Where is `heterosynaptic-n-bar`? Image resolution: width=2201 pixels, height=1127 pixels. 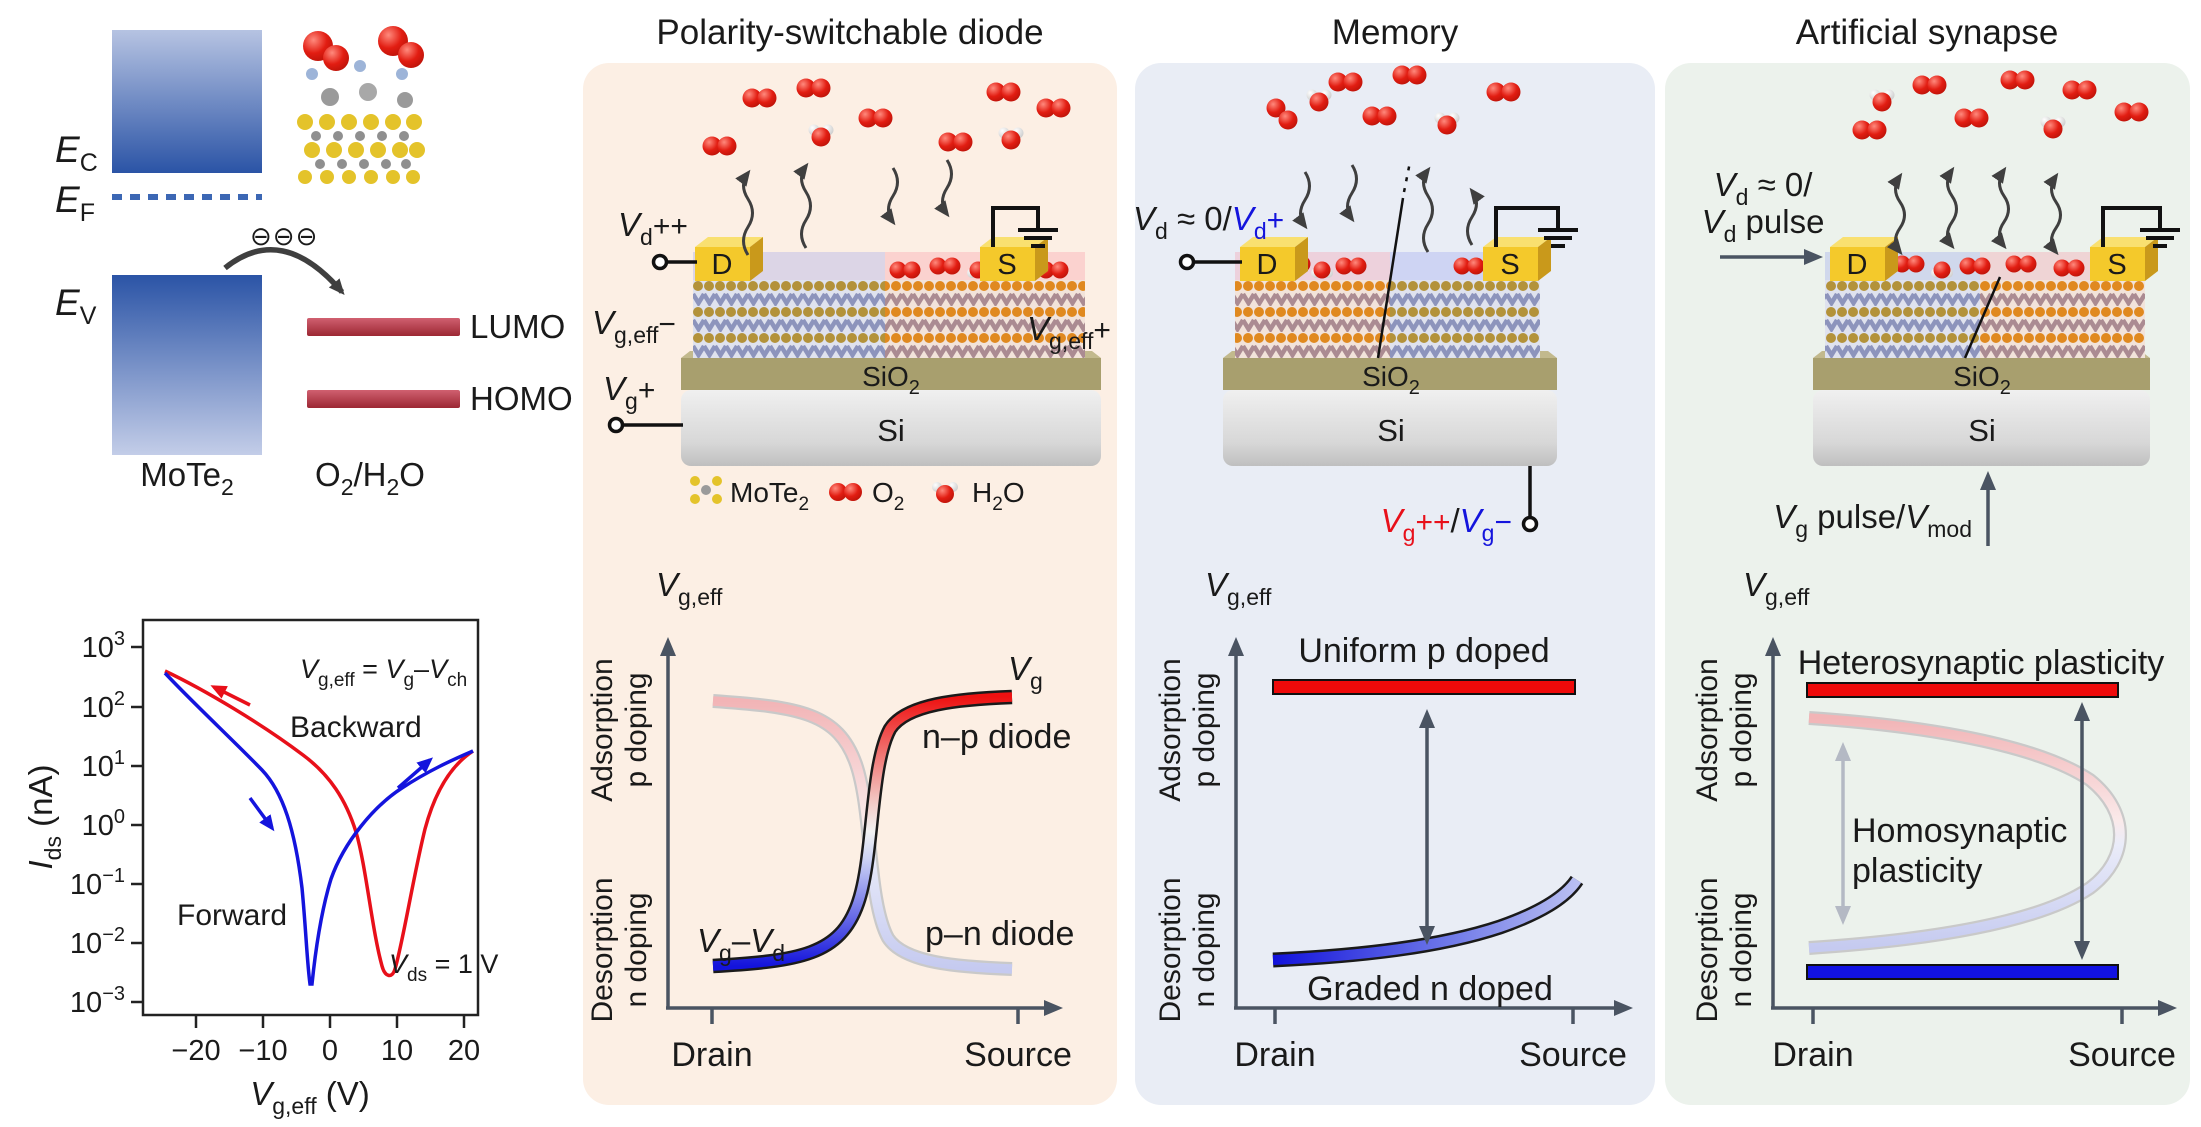 heterosynaptic-n-bar is located at coordinates (1962, 972).